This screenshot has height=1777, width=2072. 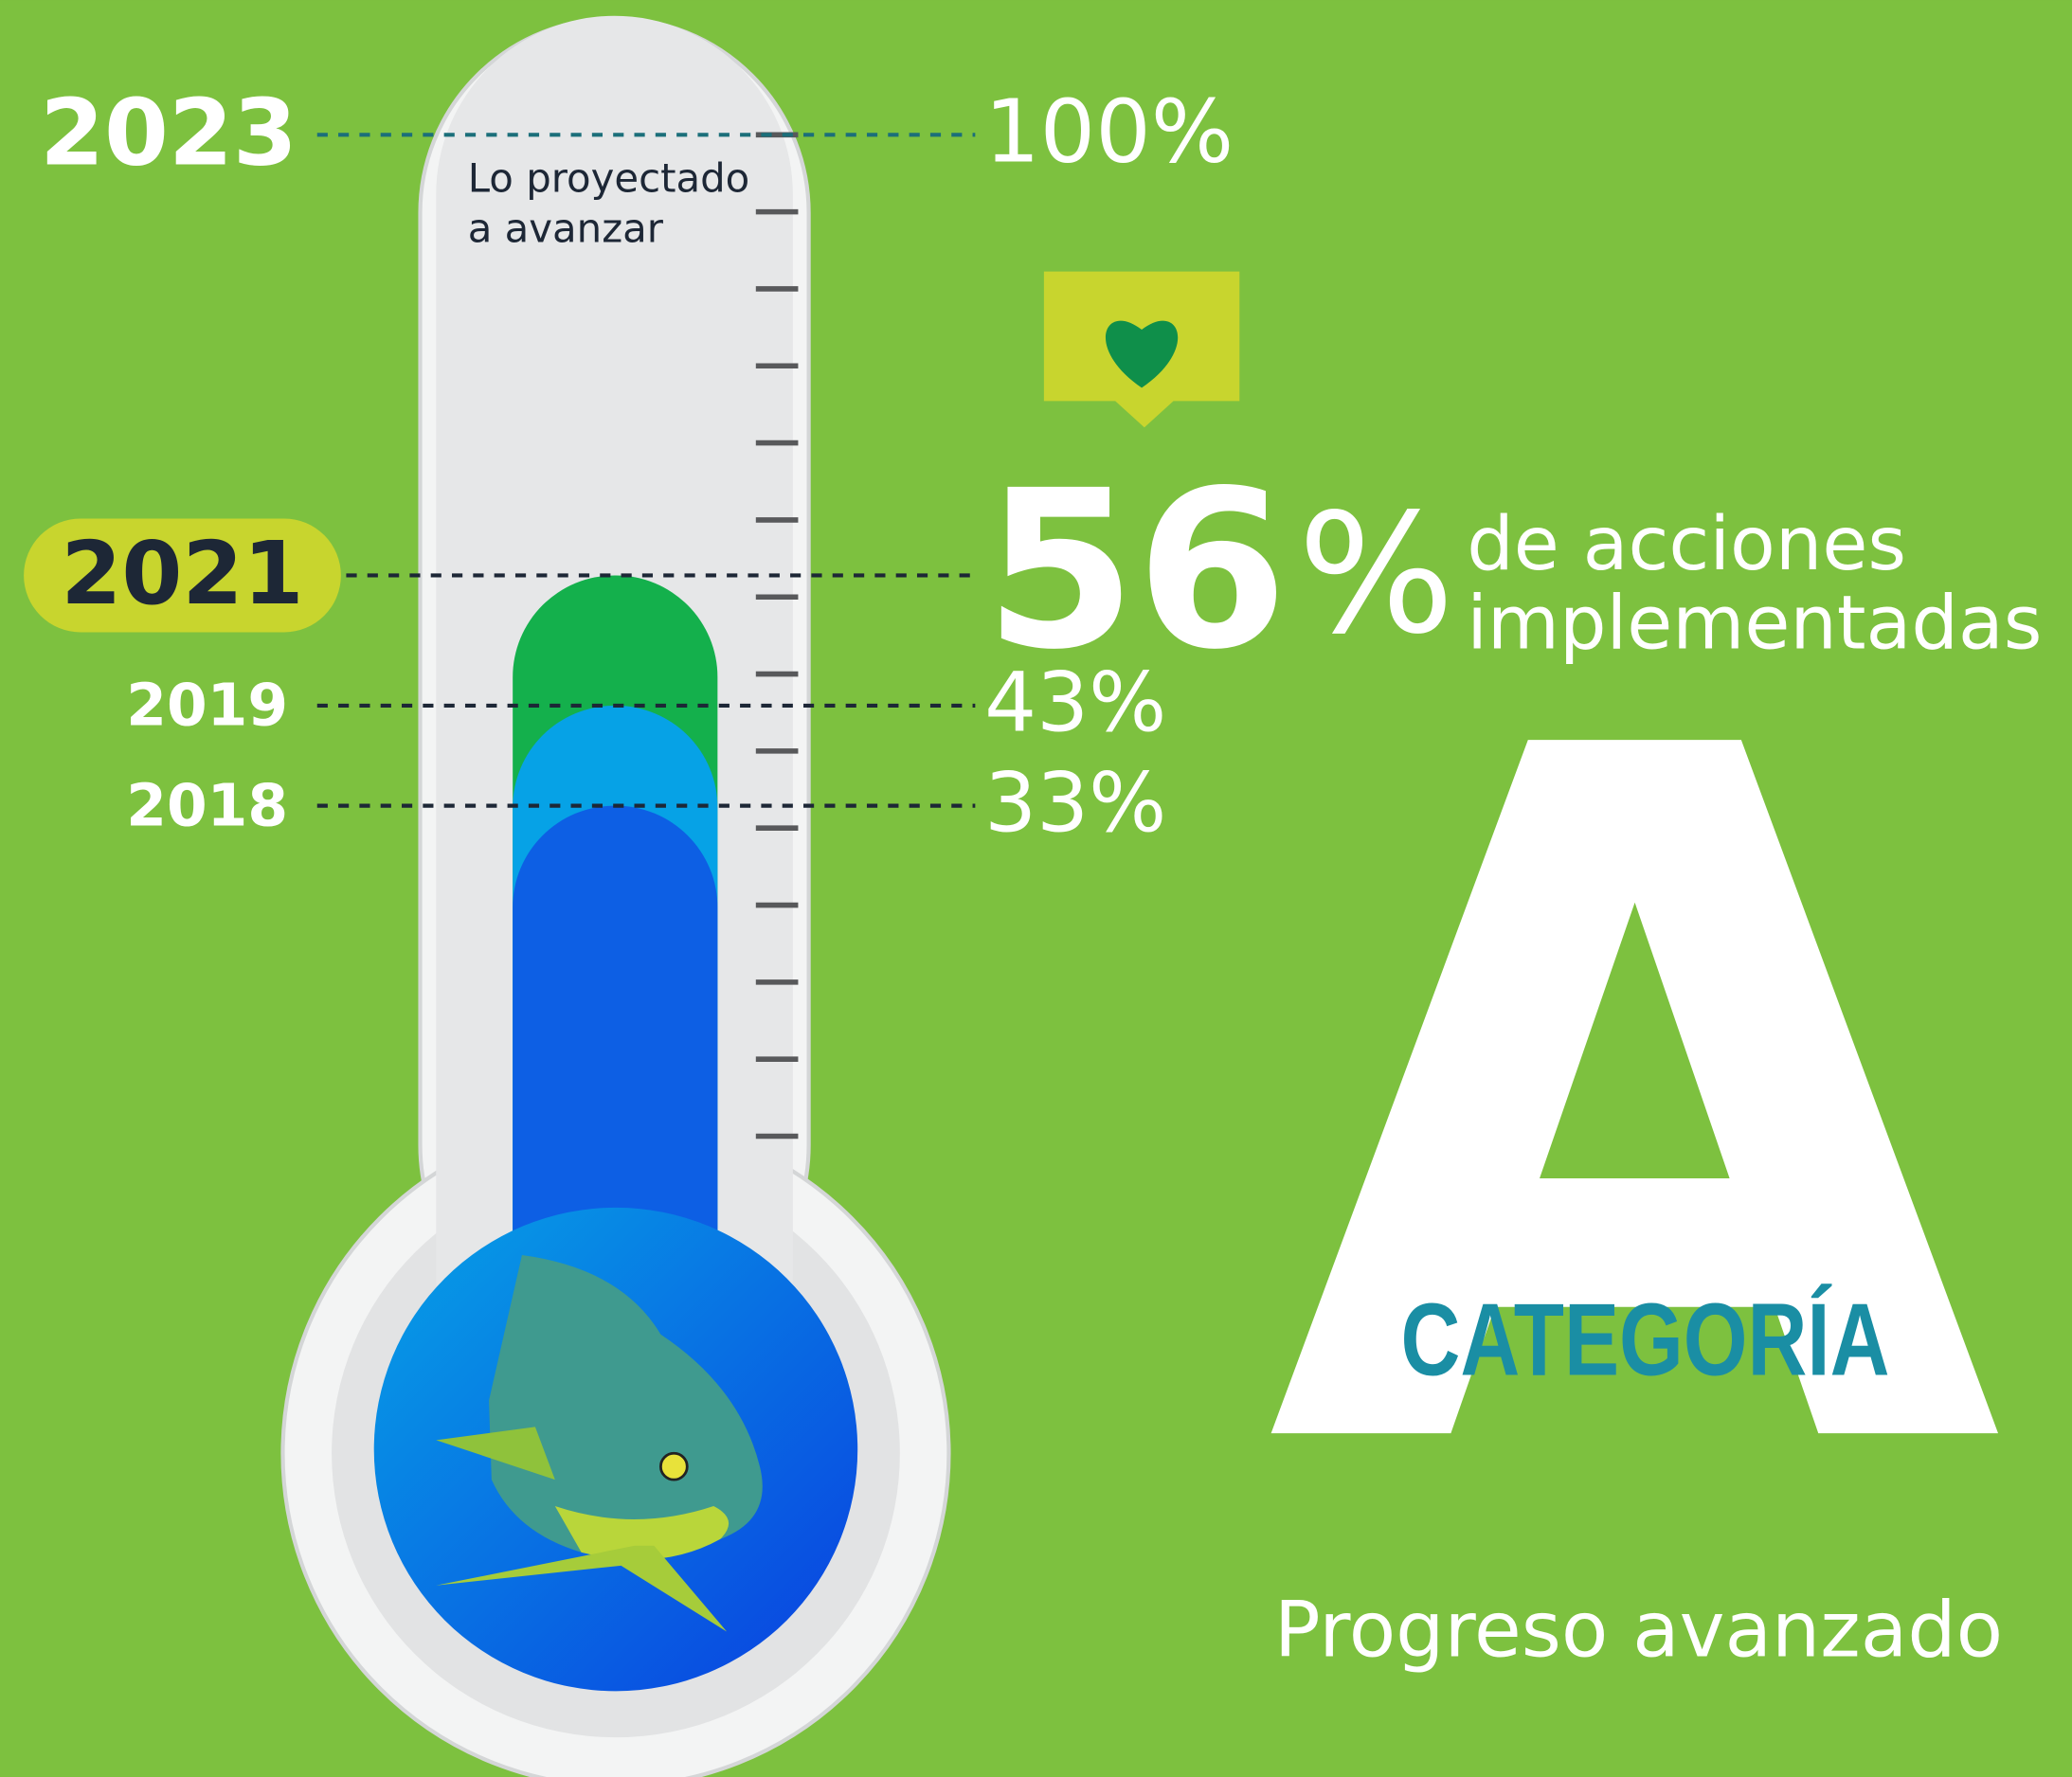 I want to click on projection-label: a avanzar, so click(x=566, y=229).